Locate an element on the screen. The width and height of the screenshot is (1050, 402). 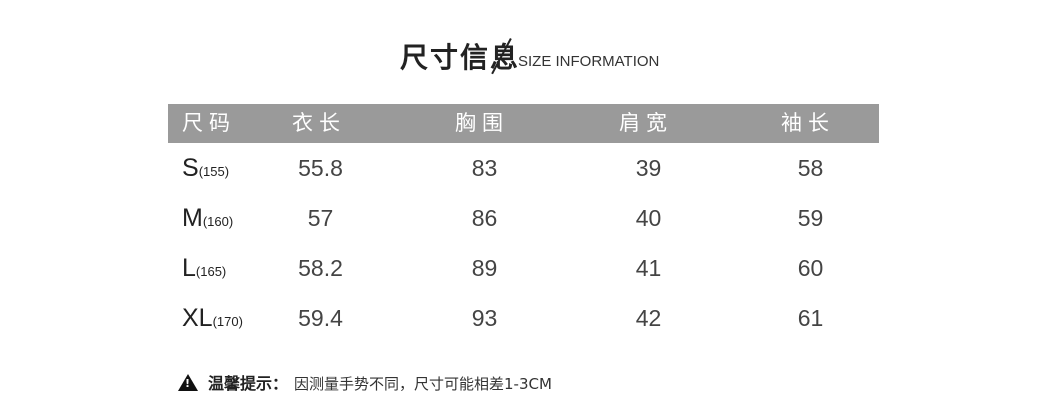
shoulder-cell: 39 is located at coordinates (648, 168).